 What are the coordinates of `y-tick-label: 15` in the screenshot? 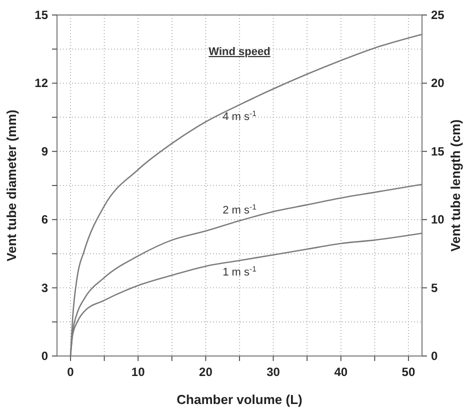 It's located at (41, 15).